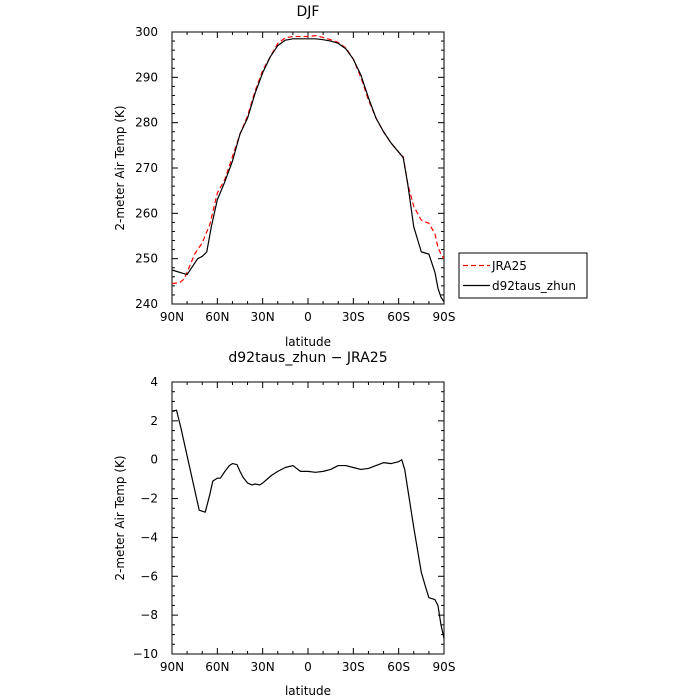 The image size is (700, 700). I want to click on legend-box, so click(523, 275).